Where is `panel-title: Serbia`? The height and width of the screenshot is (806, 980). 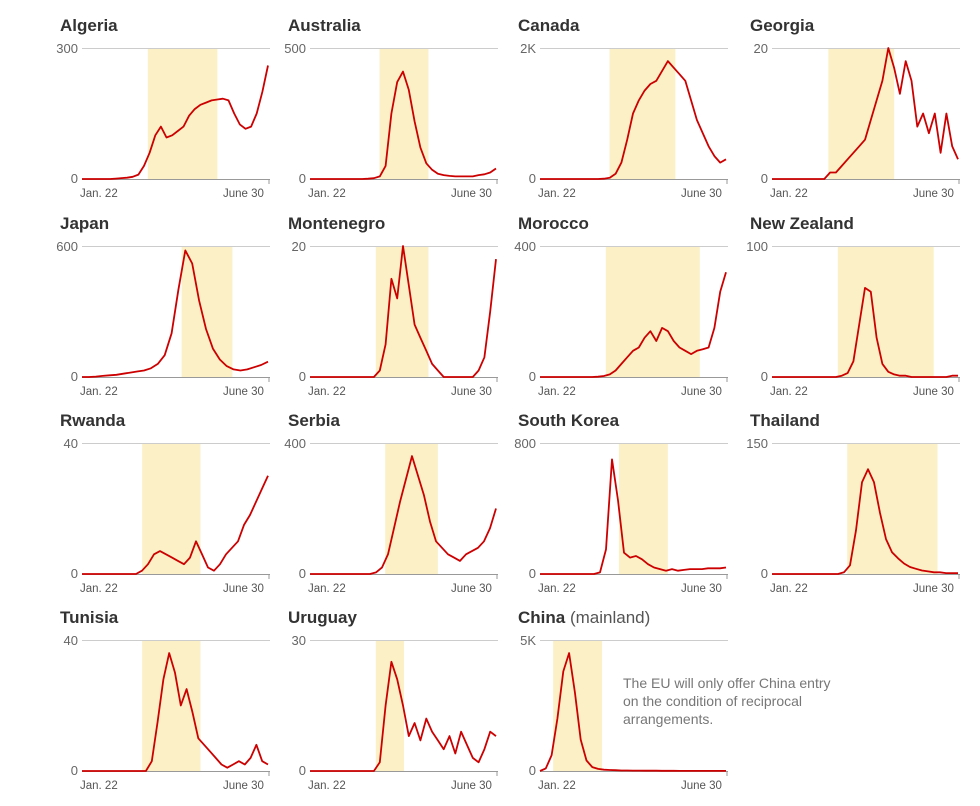 panel-title: Serbia is located at coordinates (314, 421).